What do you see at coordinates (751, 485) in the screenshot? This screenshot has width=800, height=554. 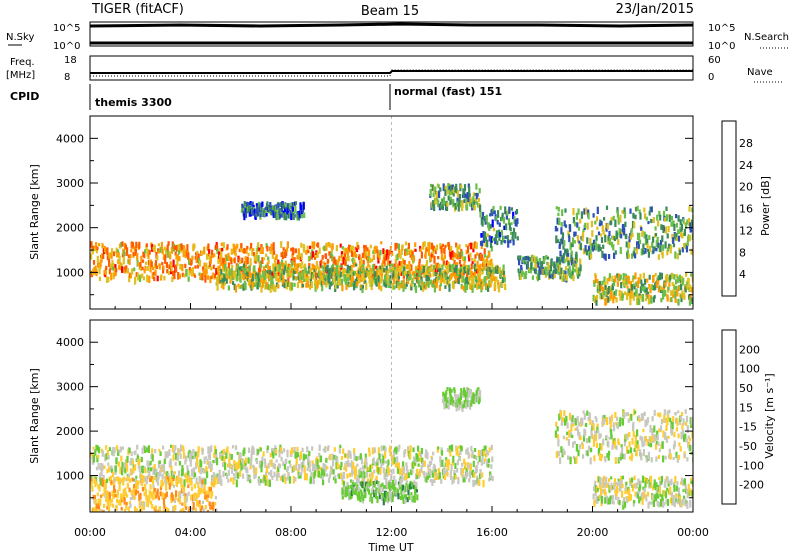 I see `velocity-colorbar-tick: -200` at bounding box center [751, 485].